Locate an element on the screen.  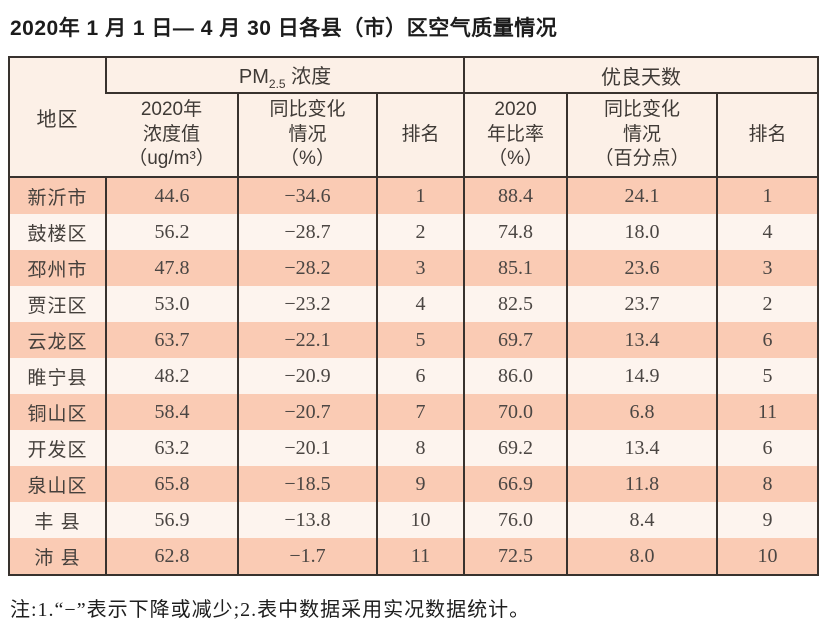
cell-good-change: 23.7 is located at coordinates (642, 304).